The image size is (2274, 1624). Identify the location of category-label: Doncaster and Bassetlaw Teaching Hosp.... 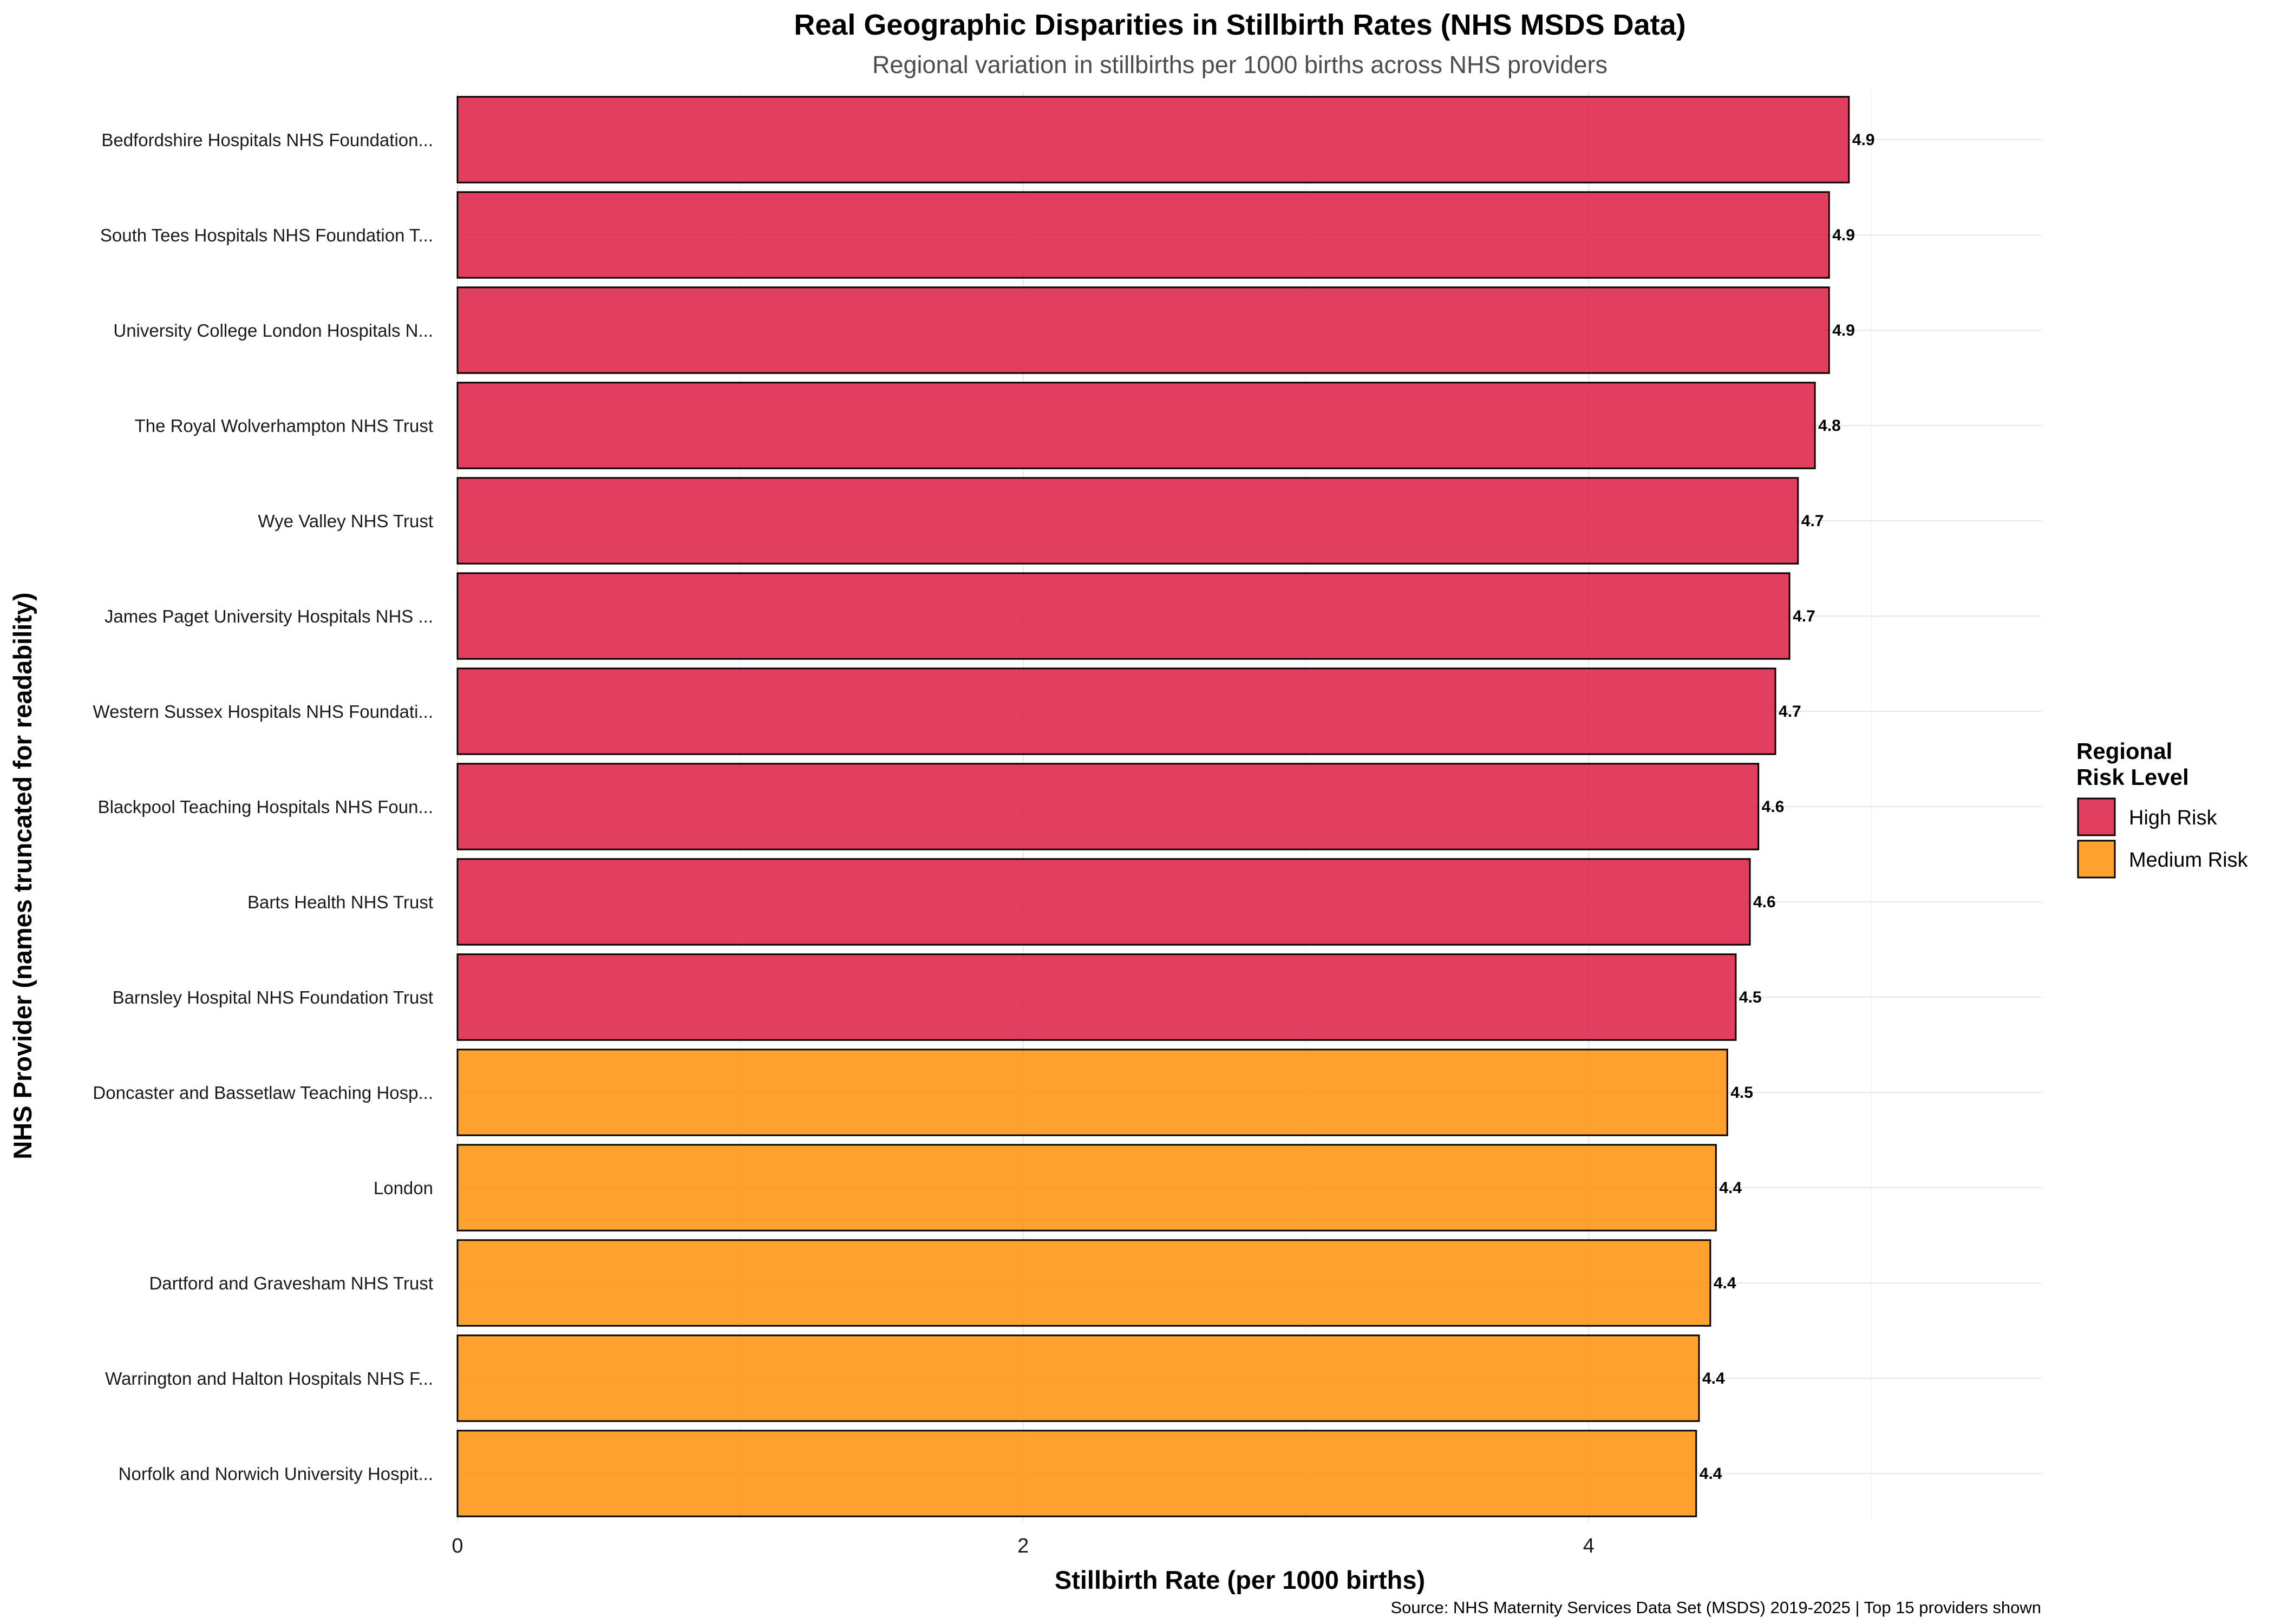
(263, 1093).